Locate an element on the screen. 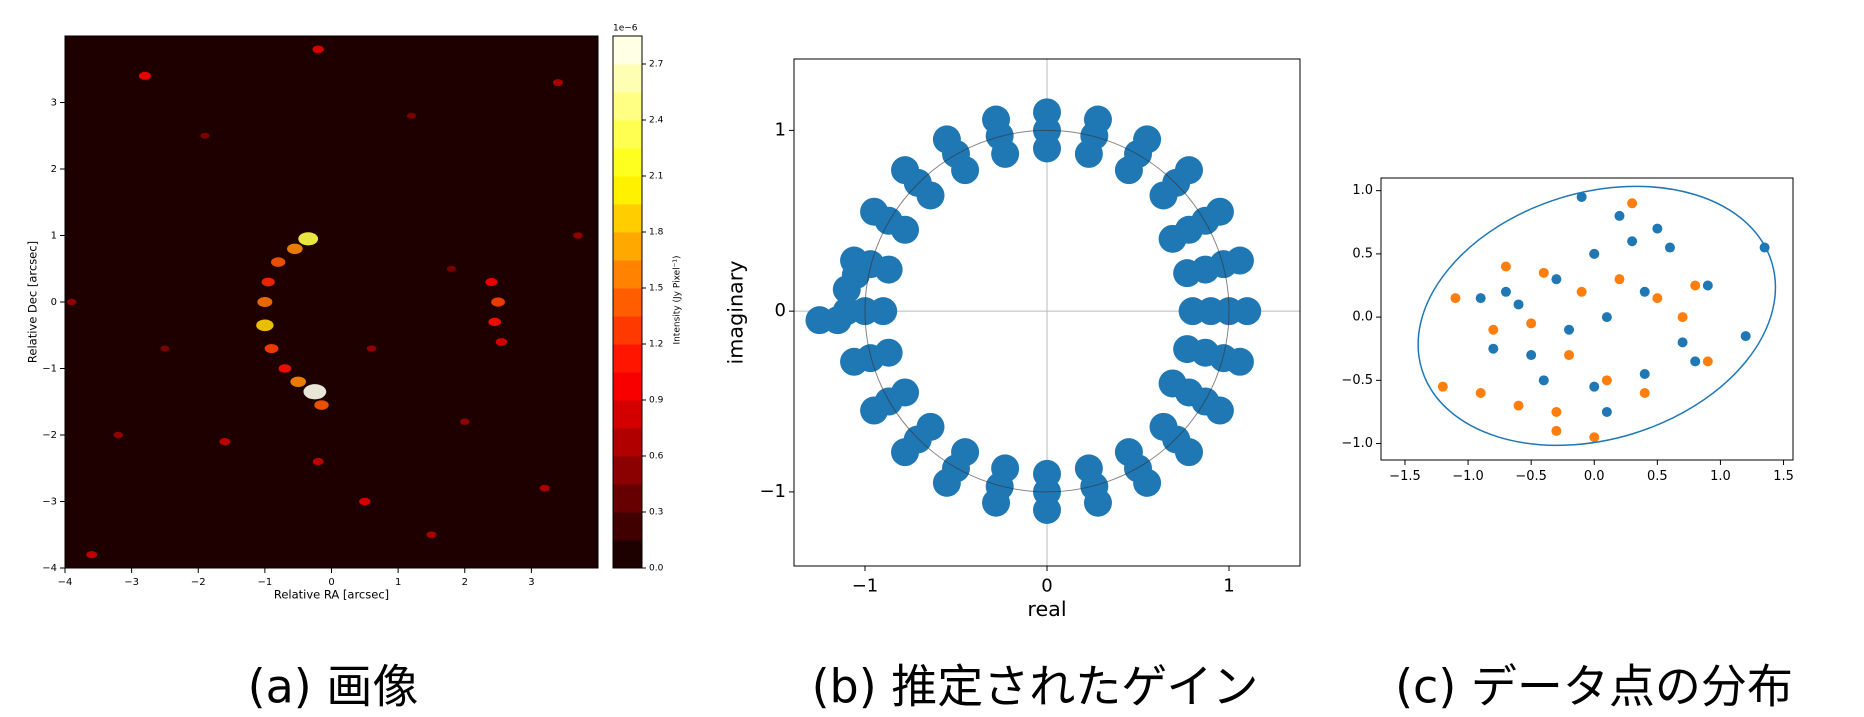  y-tick-label: −1.0 is located at coordinates (1357, 443).